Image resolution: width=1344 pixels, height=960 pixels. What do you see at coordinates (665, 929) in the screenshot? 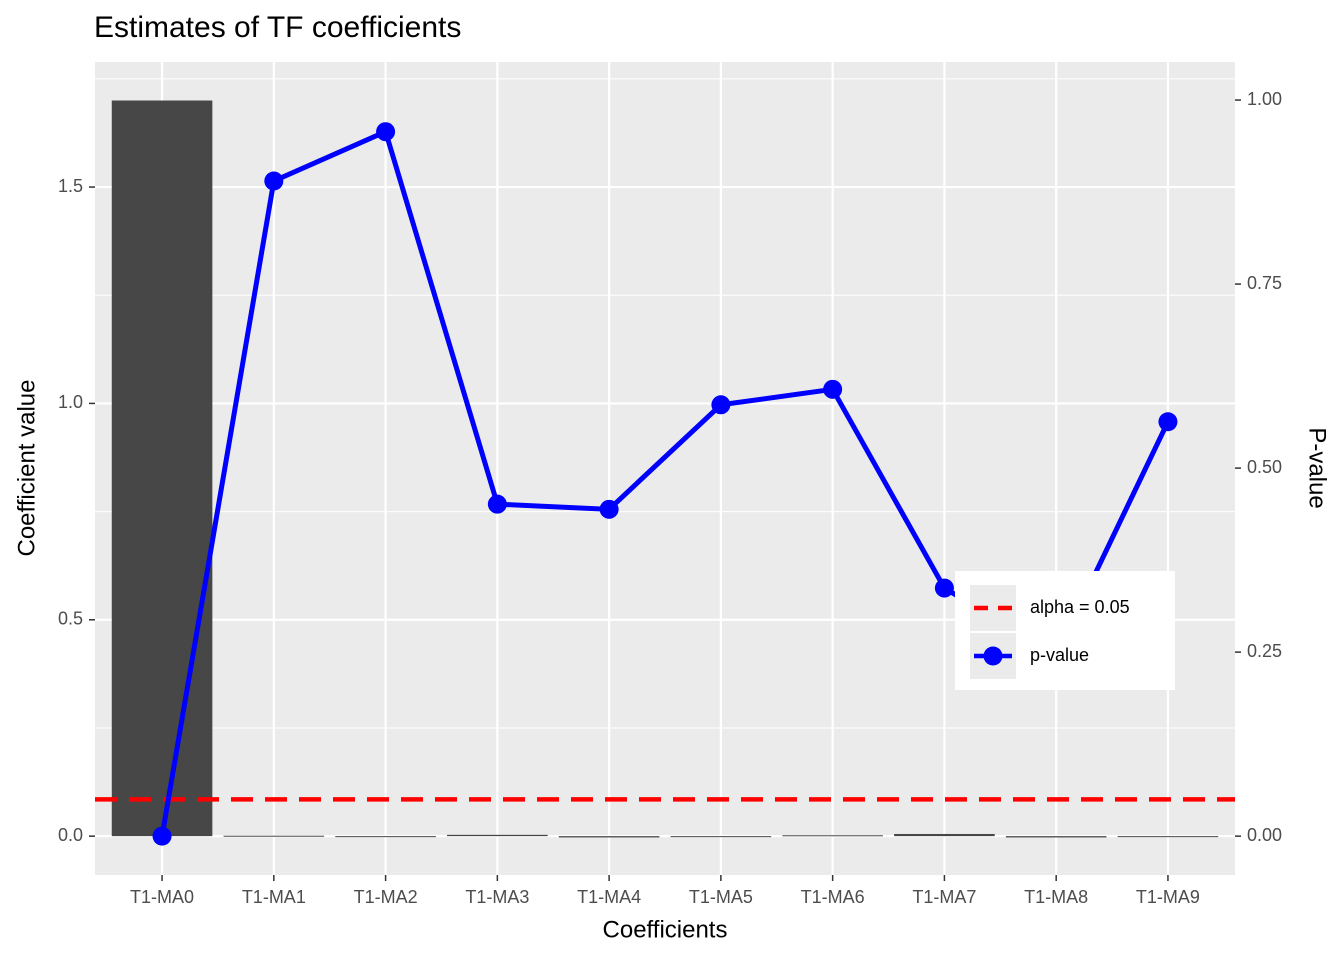
I see `x-axis-title: Coefficients` at bounding box center [665, 929].